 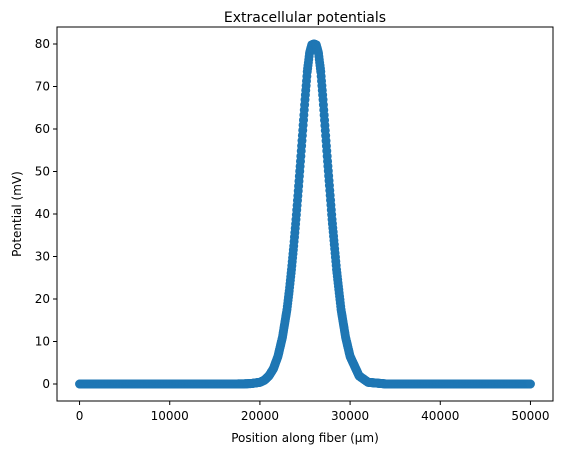 I want to click on y-tick-label: 0, so click(x=46, y=384).